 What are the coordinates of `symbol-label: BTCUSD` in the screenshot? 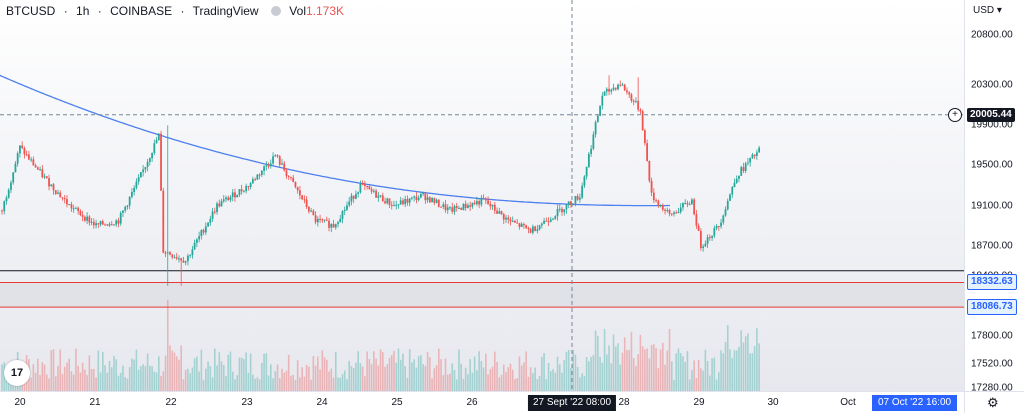 It's located at (31, 11).